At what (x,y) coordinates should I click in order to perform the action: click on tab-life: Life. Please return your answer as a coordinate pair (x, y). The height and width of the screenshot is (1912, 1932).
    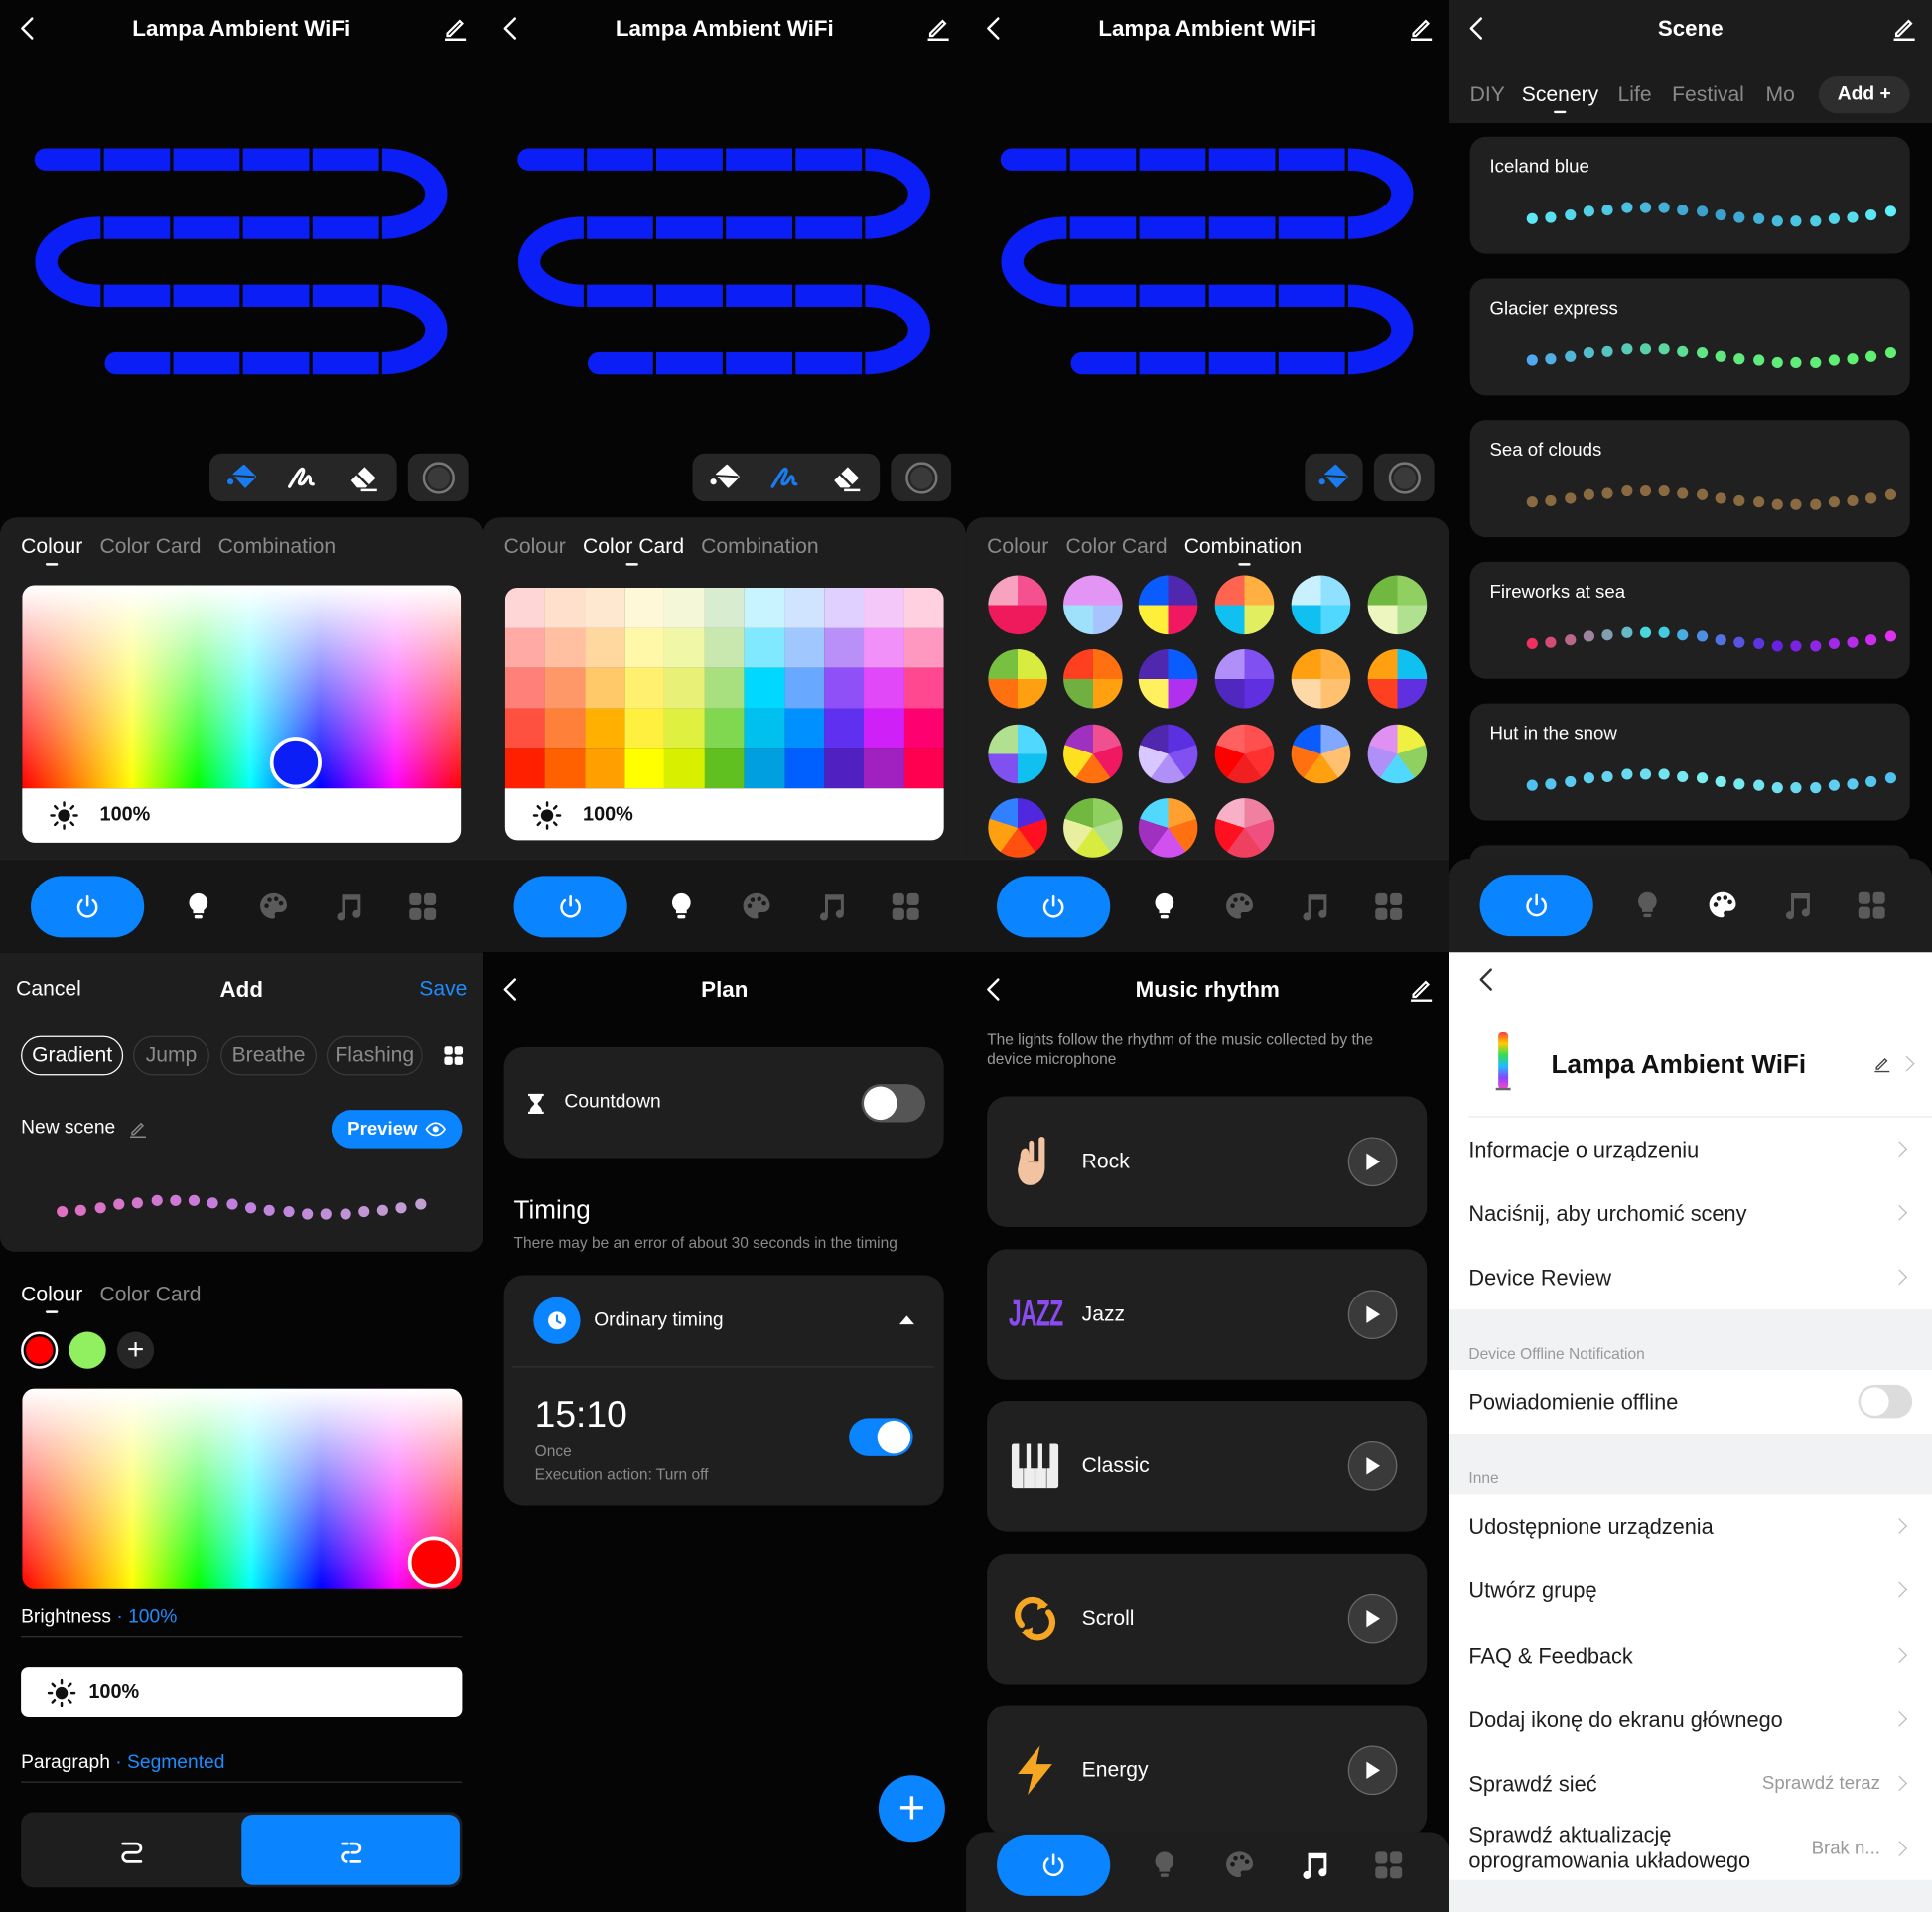
    Looking at the image, I should click on (1634, 94).